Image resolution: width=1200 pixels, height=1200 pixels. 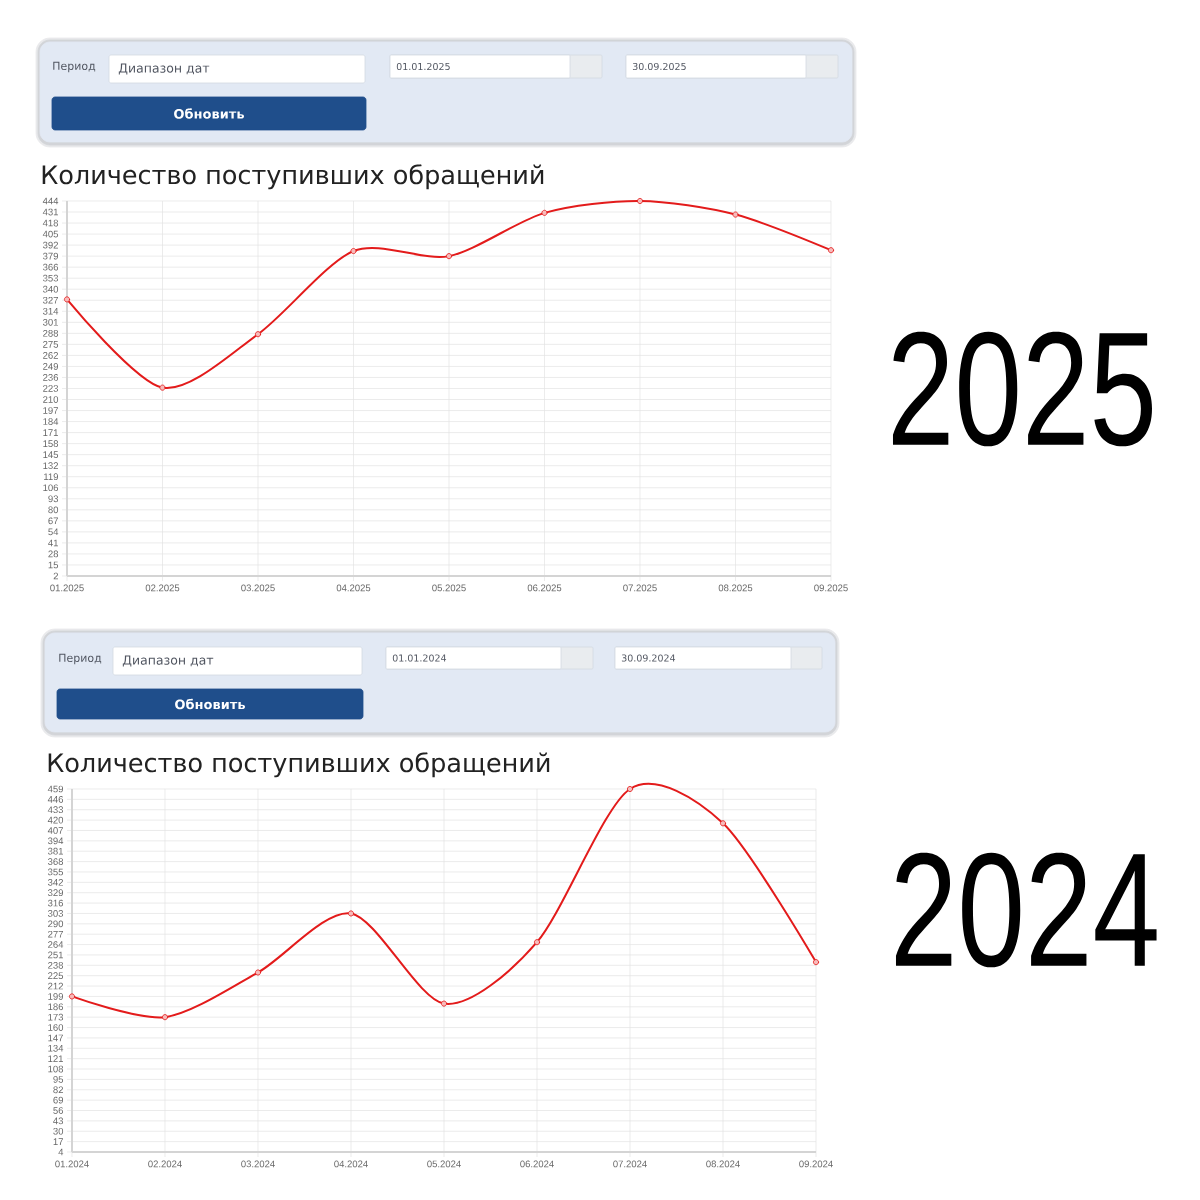 I want to click on y-tick-label: 132, so click(x=50, y=466).